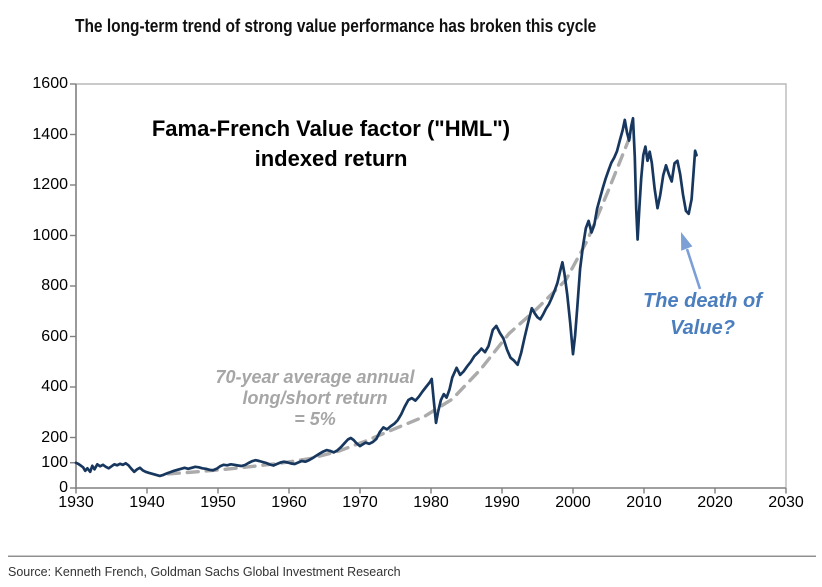 The width and height of the screenshot is (822, 587). Describe the element at coordinates (502, 502) in the screenshot. I see `x-tick-label: 1990` at that location.